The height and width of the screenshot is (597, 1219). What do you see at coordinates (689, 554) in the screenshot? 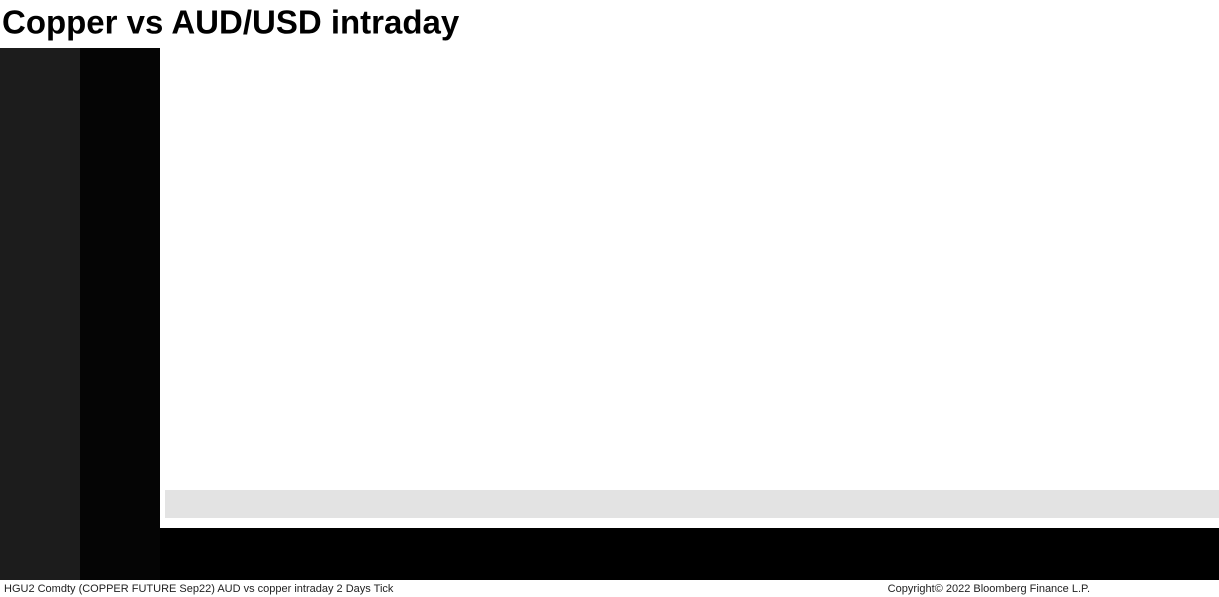
I see `x-axis-panel` at bounding box center [689, 554].